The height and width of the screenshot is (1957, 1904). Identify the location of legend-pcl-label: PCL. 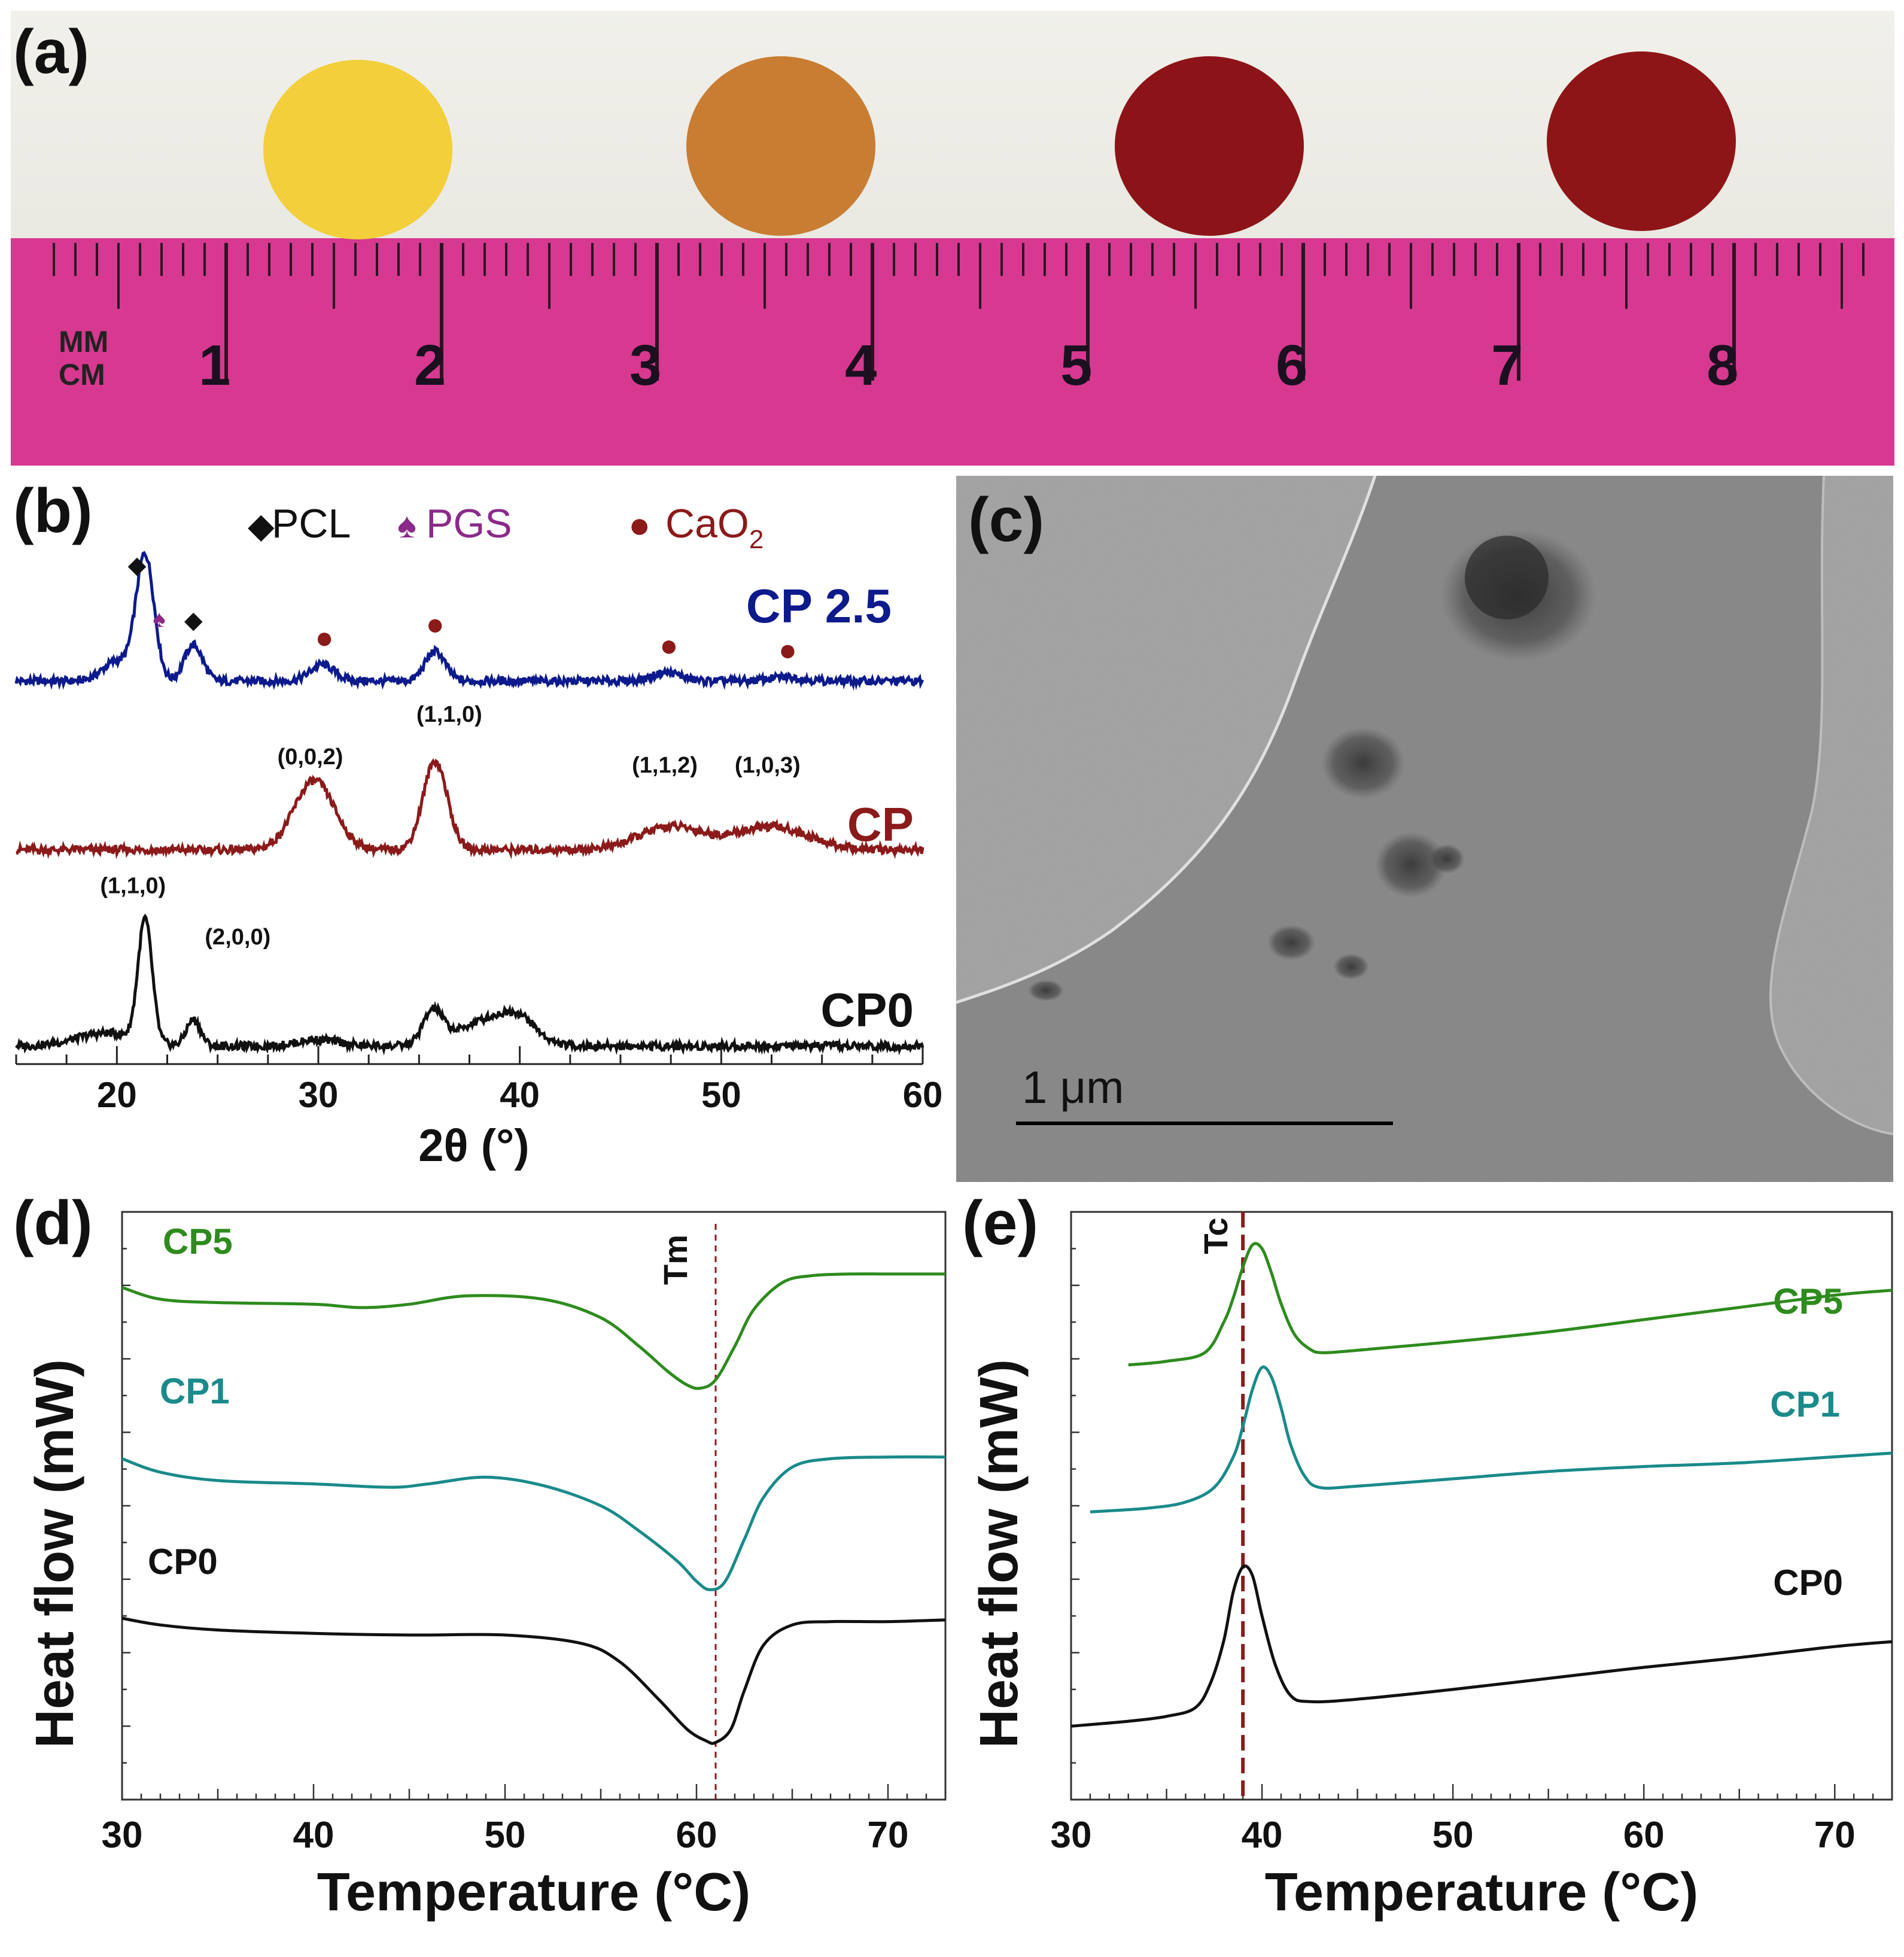
(311, 523).